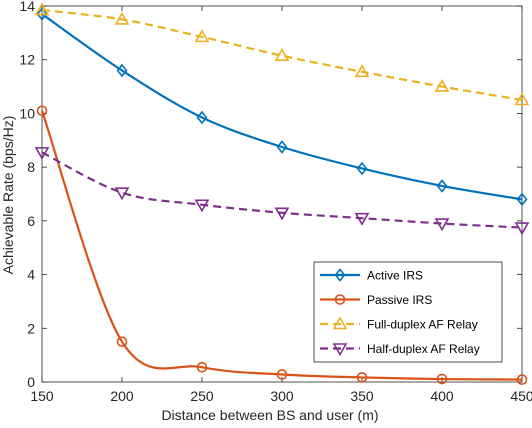  I want to click on legend-item: Half-duplex AF Relay, so click(400, 349).